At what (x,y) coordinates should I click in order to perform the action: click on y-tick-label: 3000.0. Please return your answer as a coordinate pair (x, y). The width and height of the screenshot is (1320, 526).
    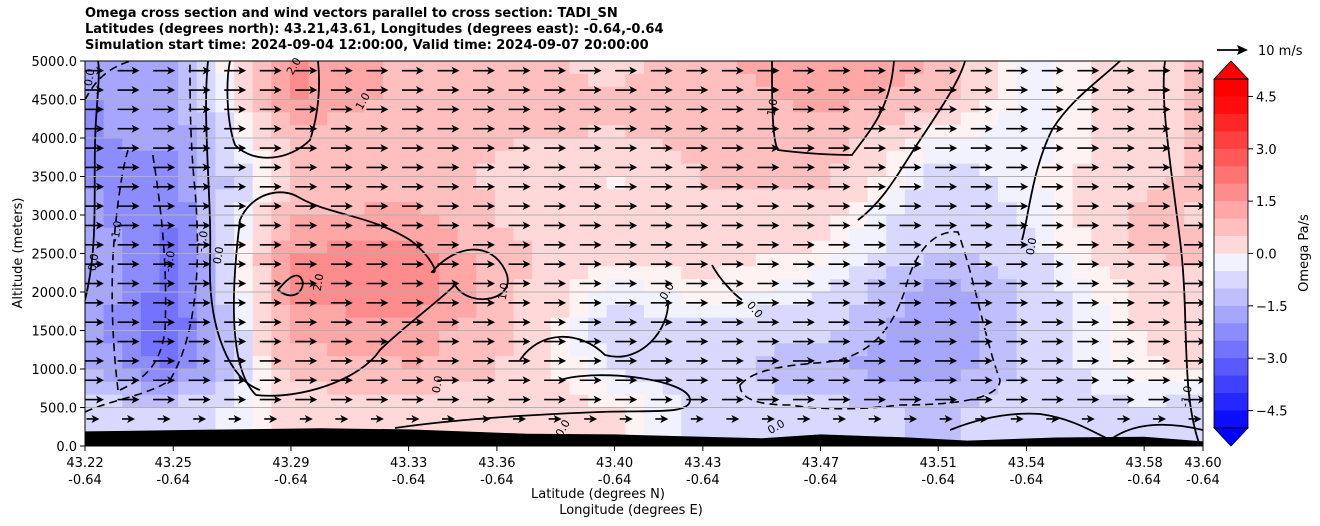
    Looking at the image, I should click on (55, 216).